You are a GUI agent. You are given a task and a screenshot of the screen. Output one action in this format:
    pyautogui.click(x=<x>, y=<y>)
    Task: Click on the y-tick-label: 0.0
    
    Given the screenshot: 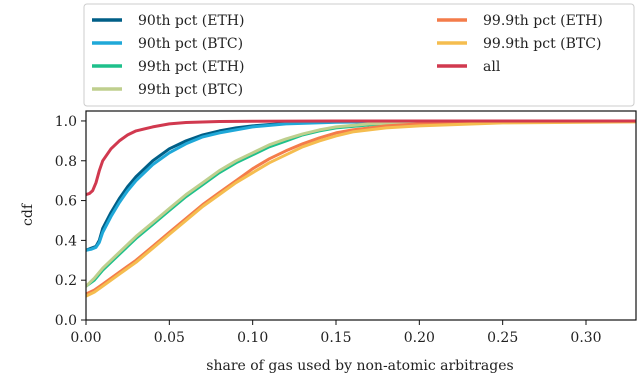 What is the action you would take?
    pyautogui.click(x=66, y=321)
    